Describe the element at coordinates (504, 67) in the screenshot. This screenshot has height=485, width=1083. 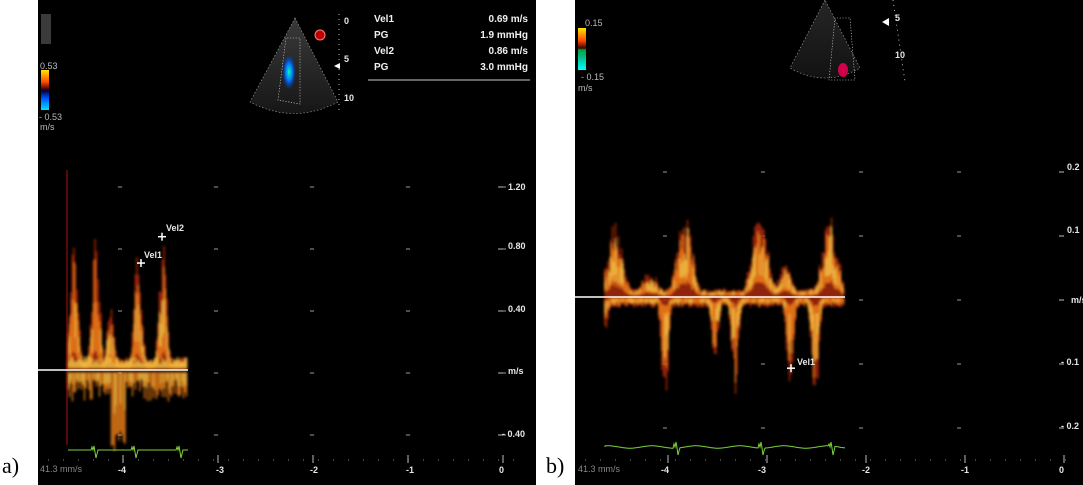
I see `measurement-value: 3.0 mmHg` at that location.